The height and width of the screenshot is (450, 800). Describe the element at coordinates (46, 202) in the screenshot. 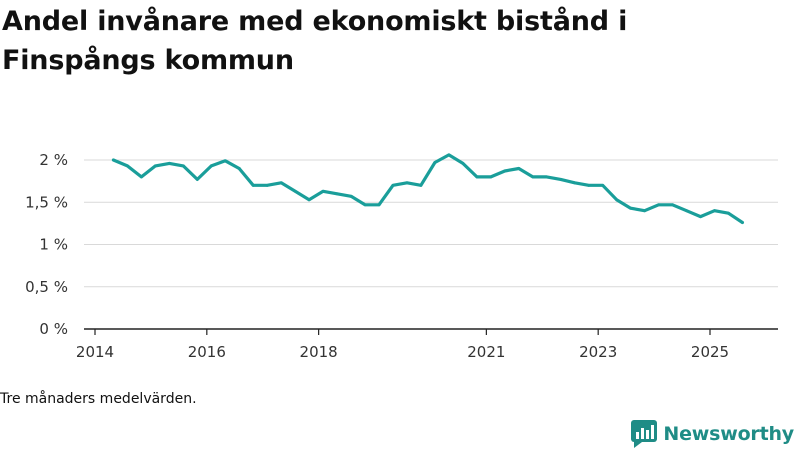

I see `y-tick-label: 1,5 %` at that location.